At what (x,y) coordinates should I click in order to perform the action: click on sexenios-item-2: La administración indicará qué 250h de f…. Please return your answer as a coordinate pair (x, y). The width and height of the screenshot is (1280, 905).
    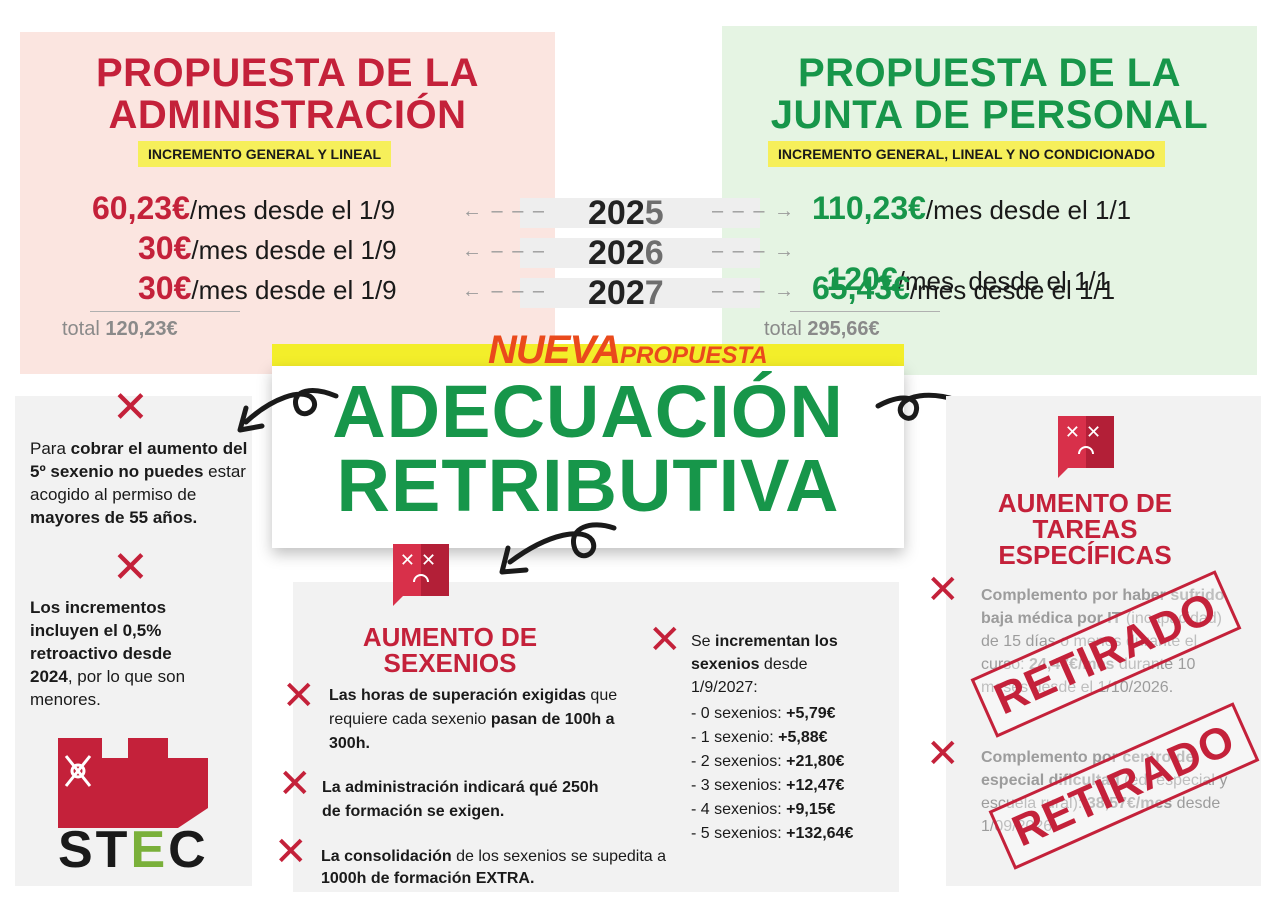
    Looking at the image, I should click on (460, 799).